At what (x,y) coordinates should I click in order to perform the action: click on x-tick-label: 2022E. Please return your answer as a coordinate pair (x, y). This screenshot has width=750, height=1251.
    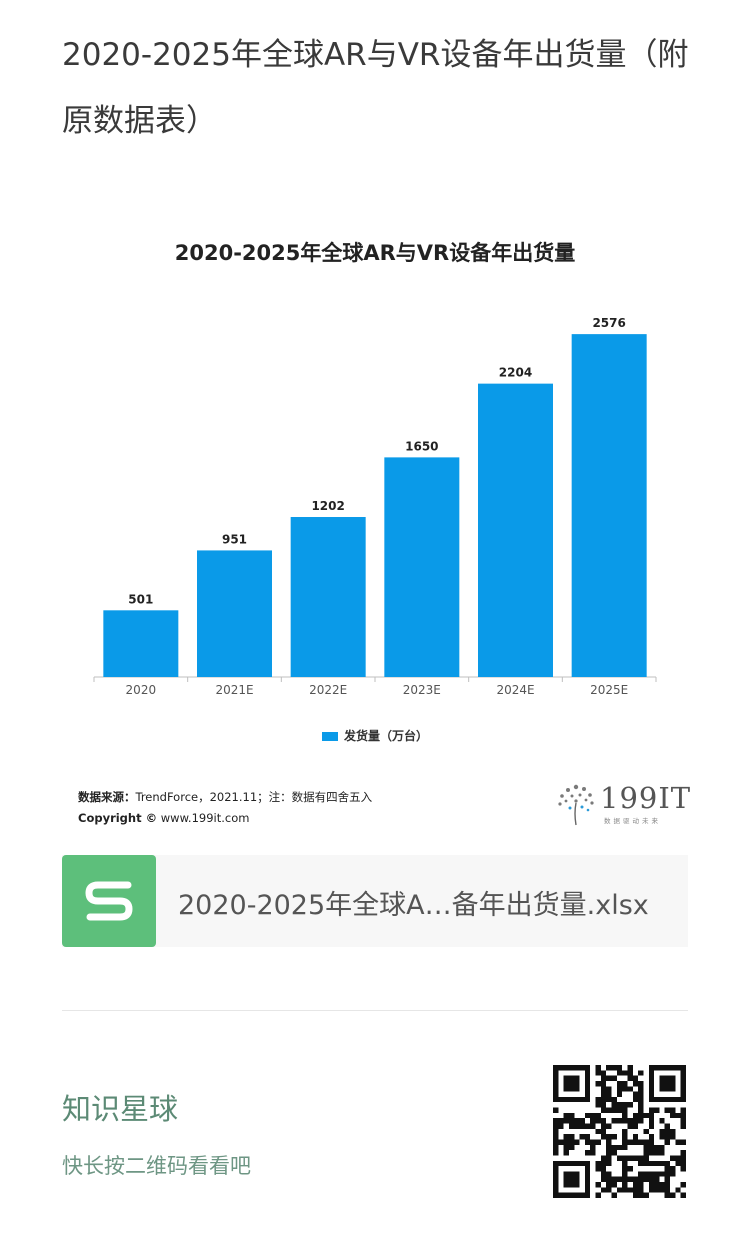
    Looking at the image, I should click on (328, 690).